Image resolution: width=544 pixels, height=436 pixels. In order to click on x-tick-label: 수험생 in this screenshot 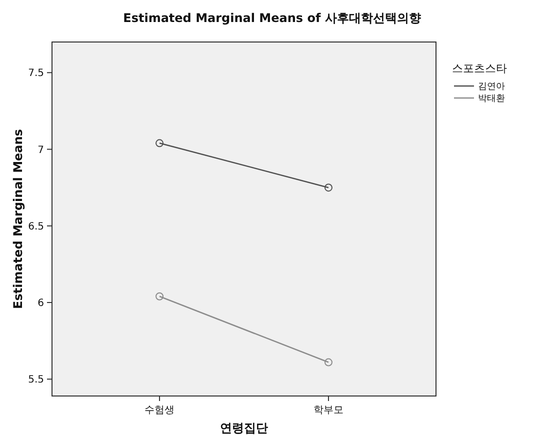, I will do `click(159, 410)`.